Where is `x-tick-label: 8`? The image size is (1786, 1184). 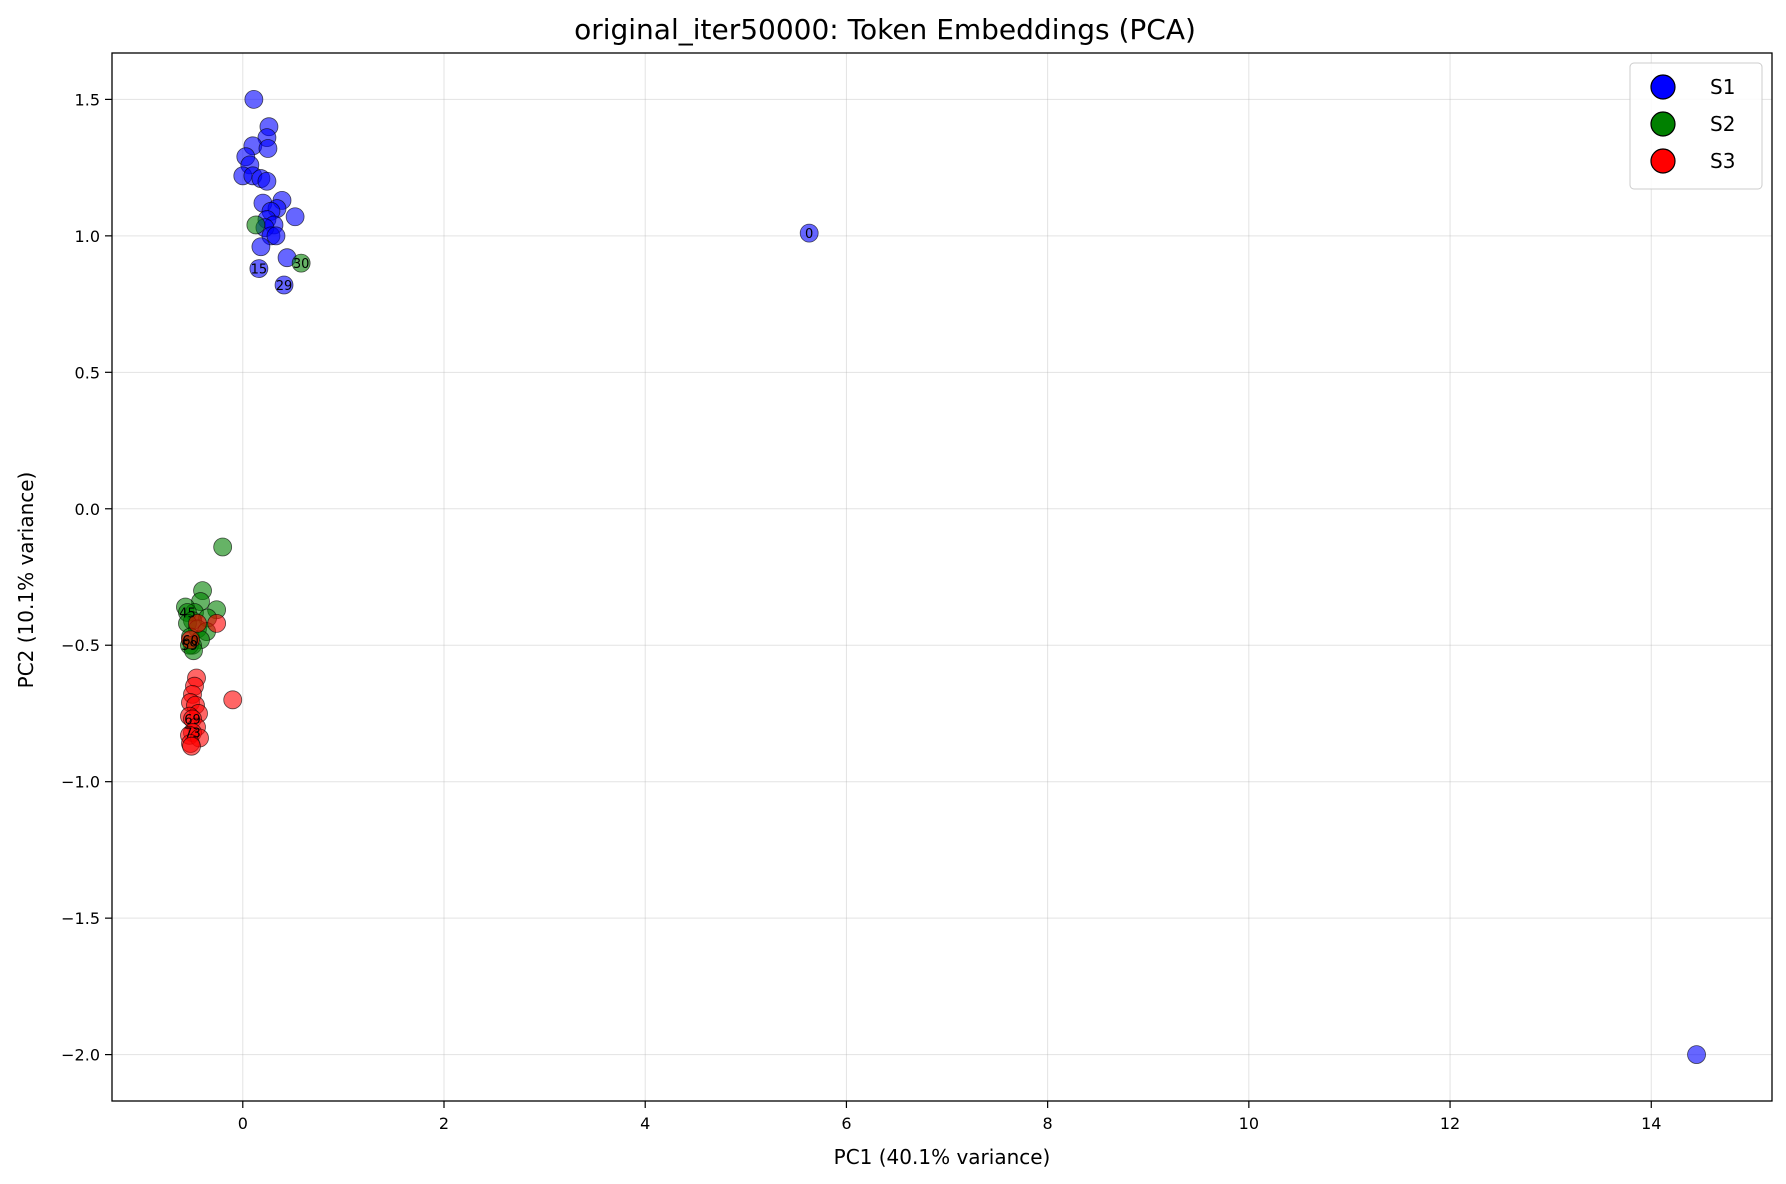 x-tick-label: 8 is located at coordinates (1048, 1123).